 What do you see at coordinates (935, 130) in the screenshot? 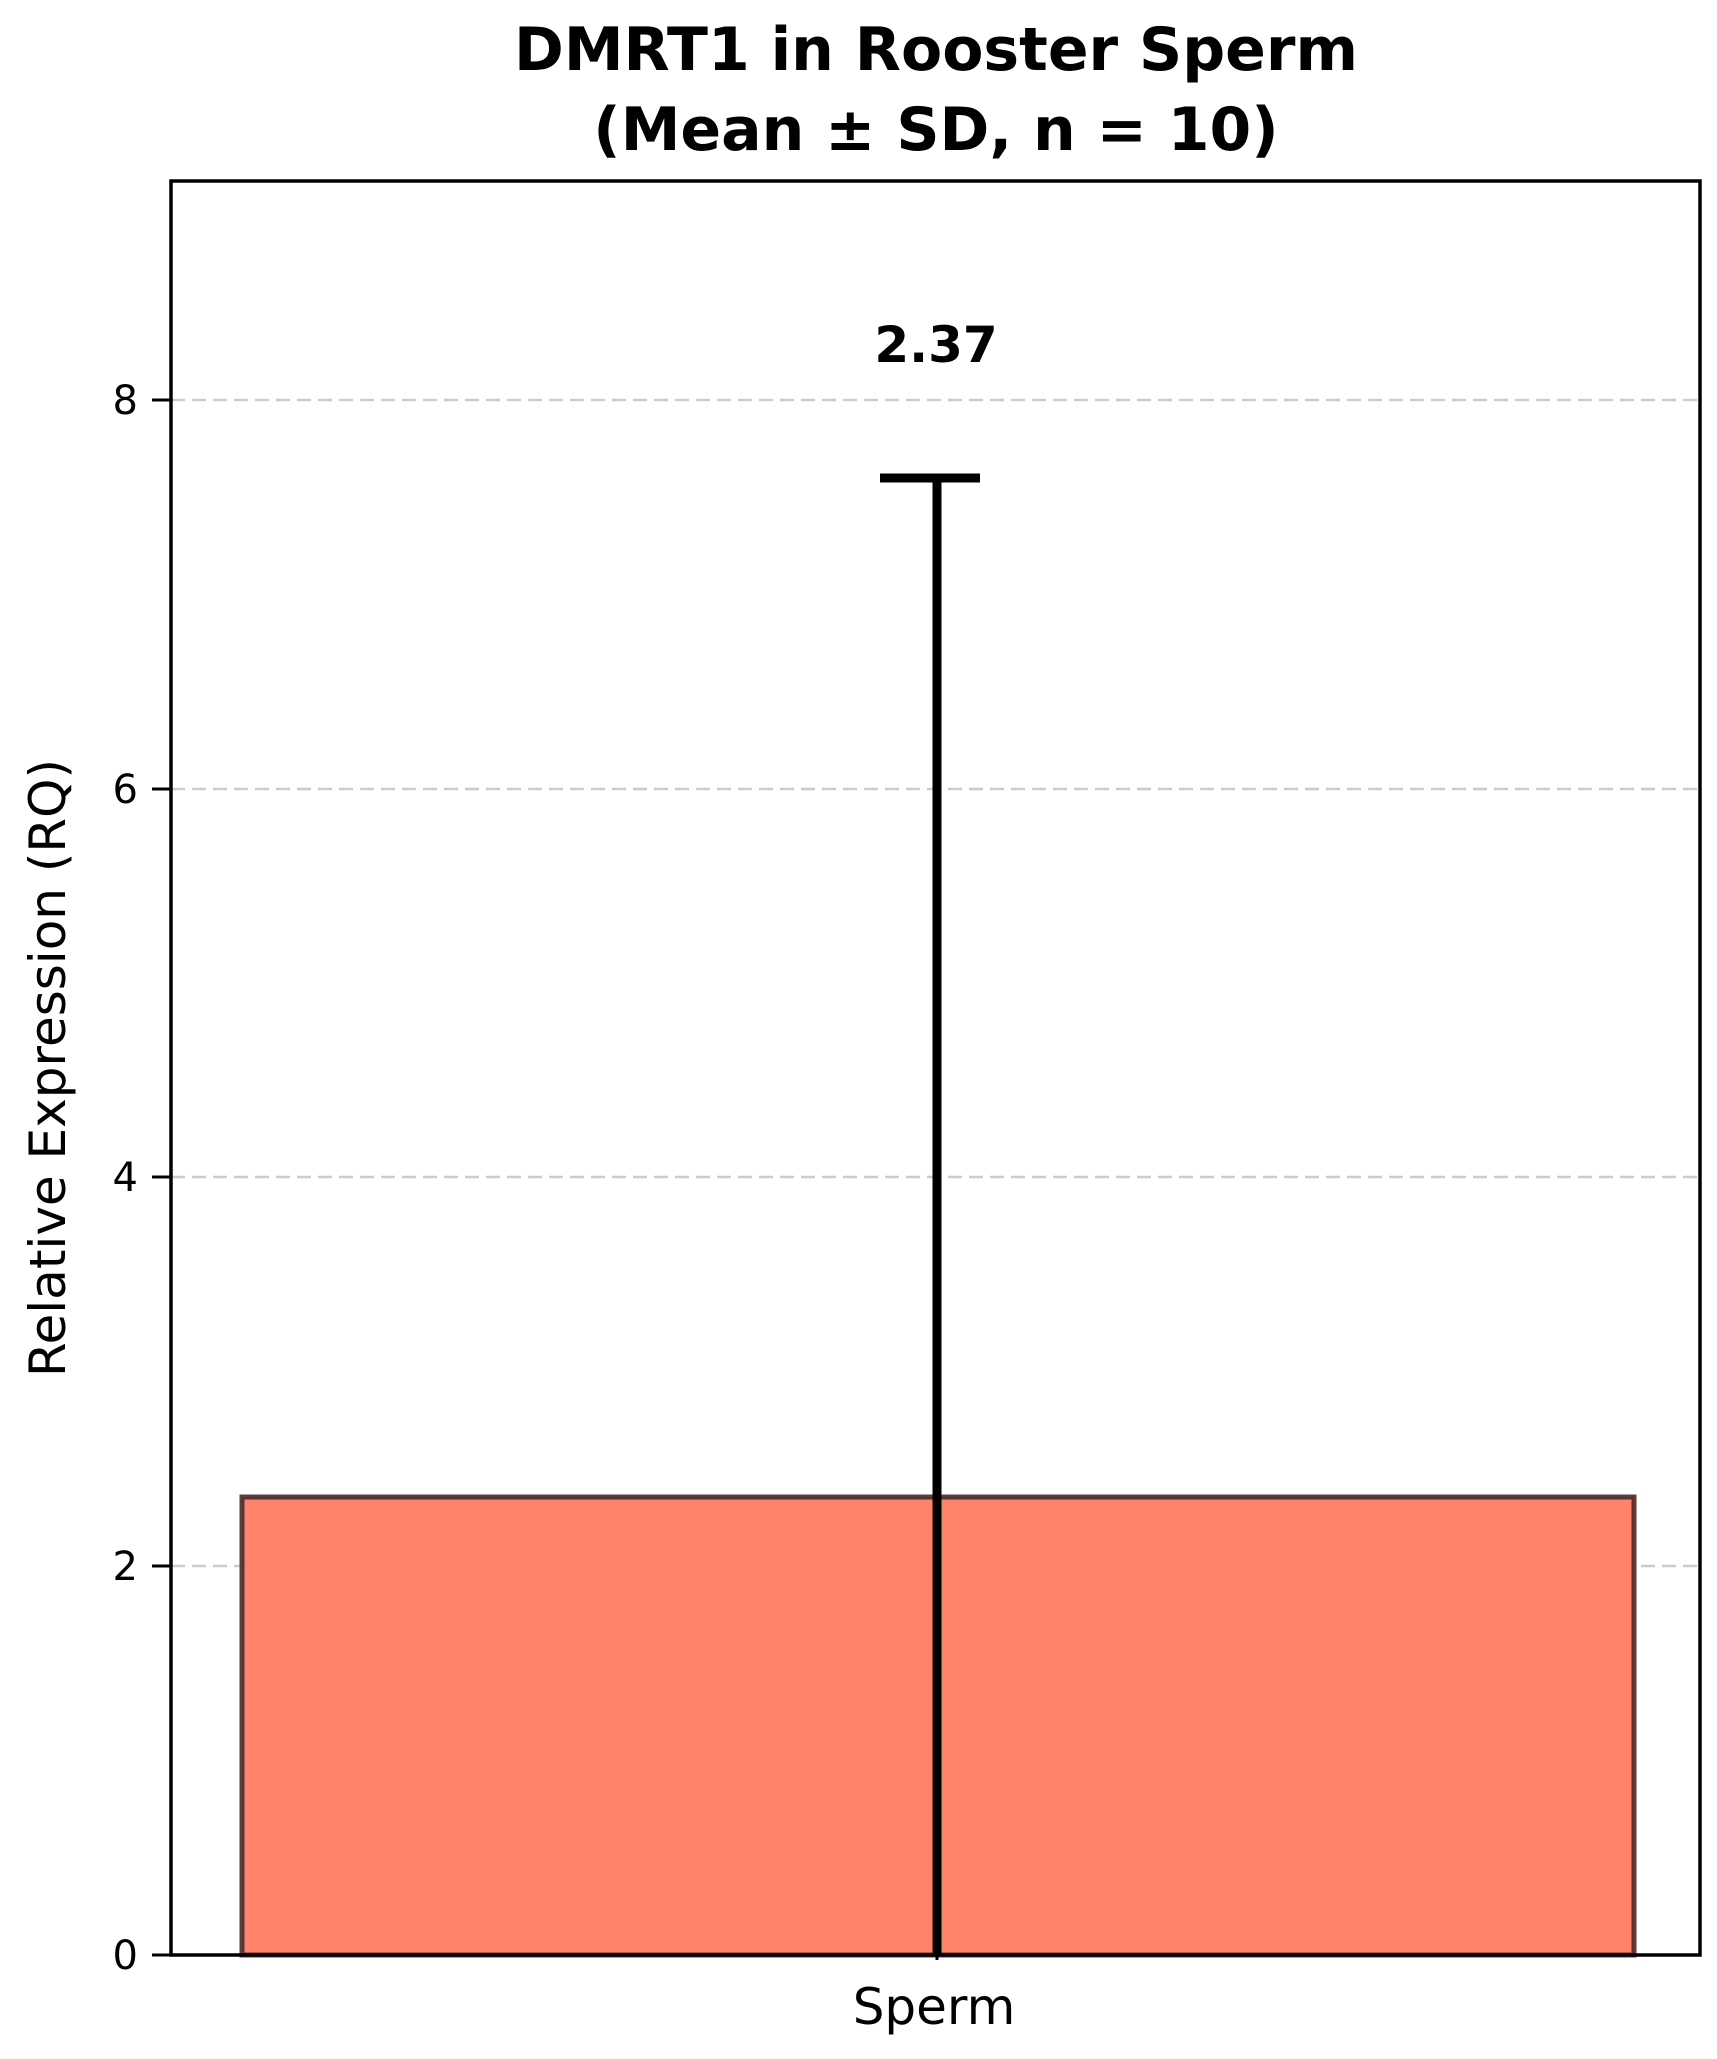
I see `chart-title-line2: (Mean ± SD, n = 10)` at bounding box center [935, 130].